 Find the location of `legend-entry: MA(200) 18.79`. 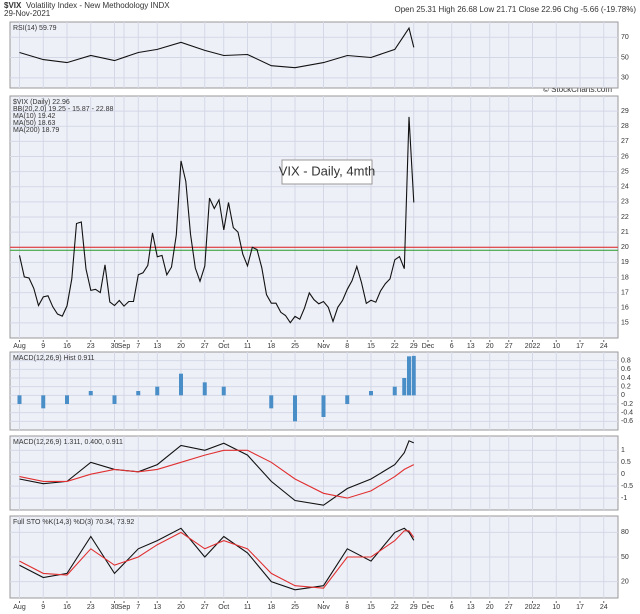

legend-entry: MA(200) 18.79 is located at coordinates (36, 130).